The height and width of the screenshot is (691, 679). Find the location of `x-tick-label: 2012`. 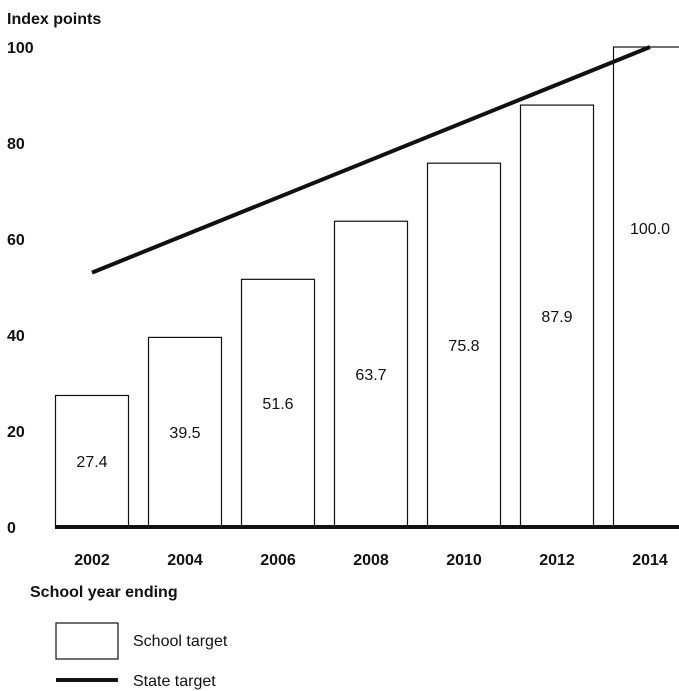

x-tick-label: 2012 is located at coordinates (557, 560).